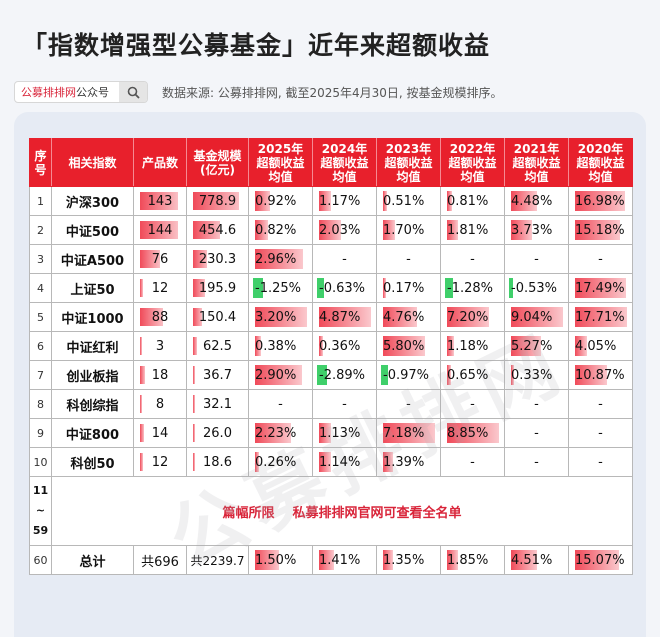 This screenshot has height=637, width=660. What do you see at coordinates (280, 148) in the screenshot?
I see `column-header-text: 2025年` at bounding box center [280, 148].